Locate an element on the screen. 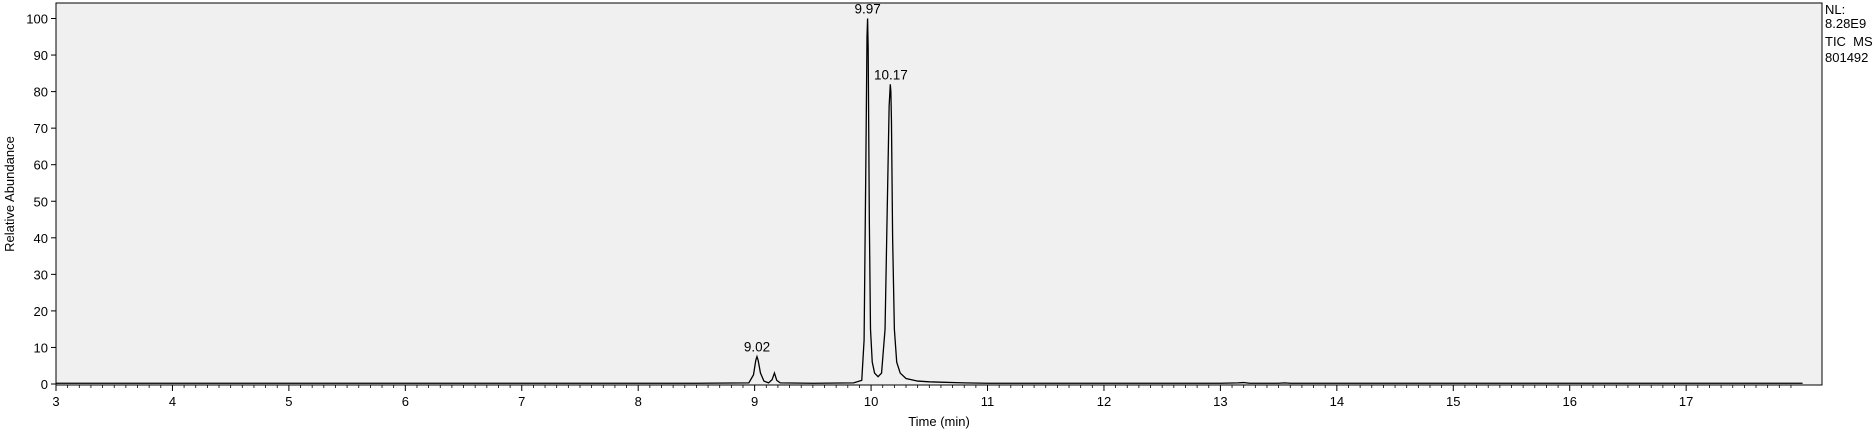 This screenshot has width=1874, height=439. x-tick-label: 8 is located at coordinates (638, 401).